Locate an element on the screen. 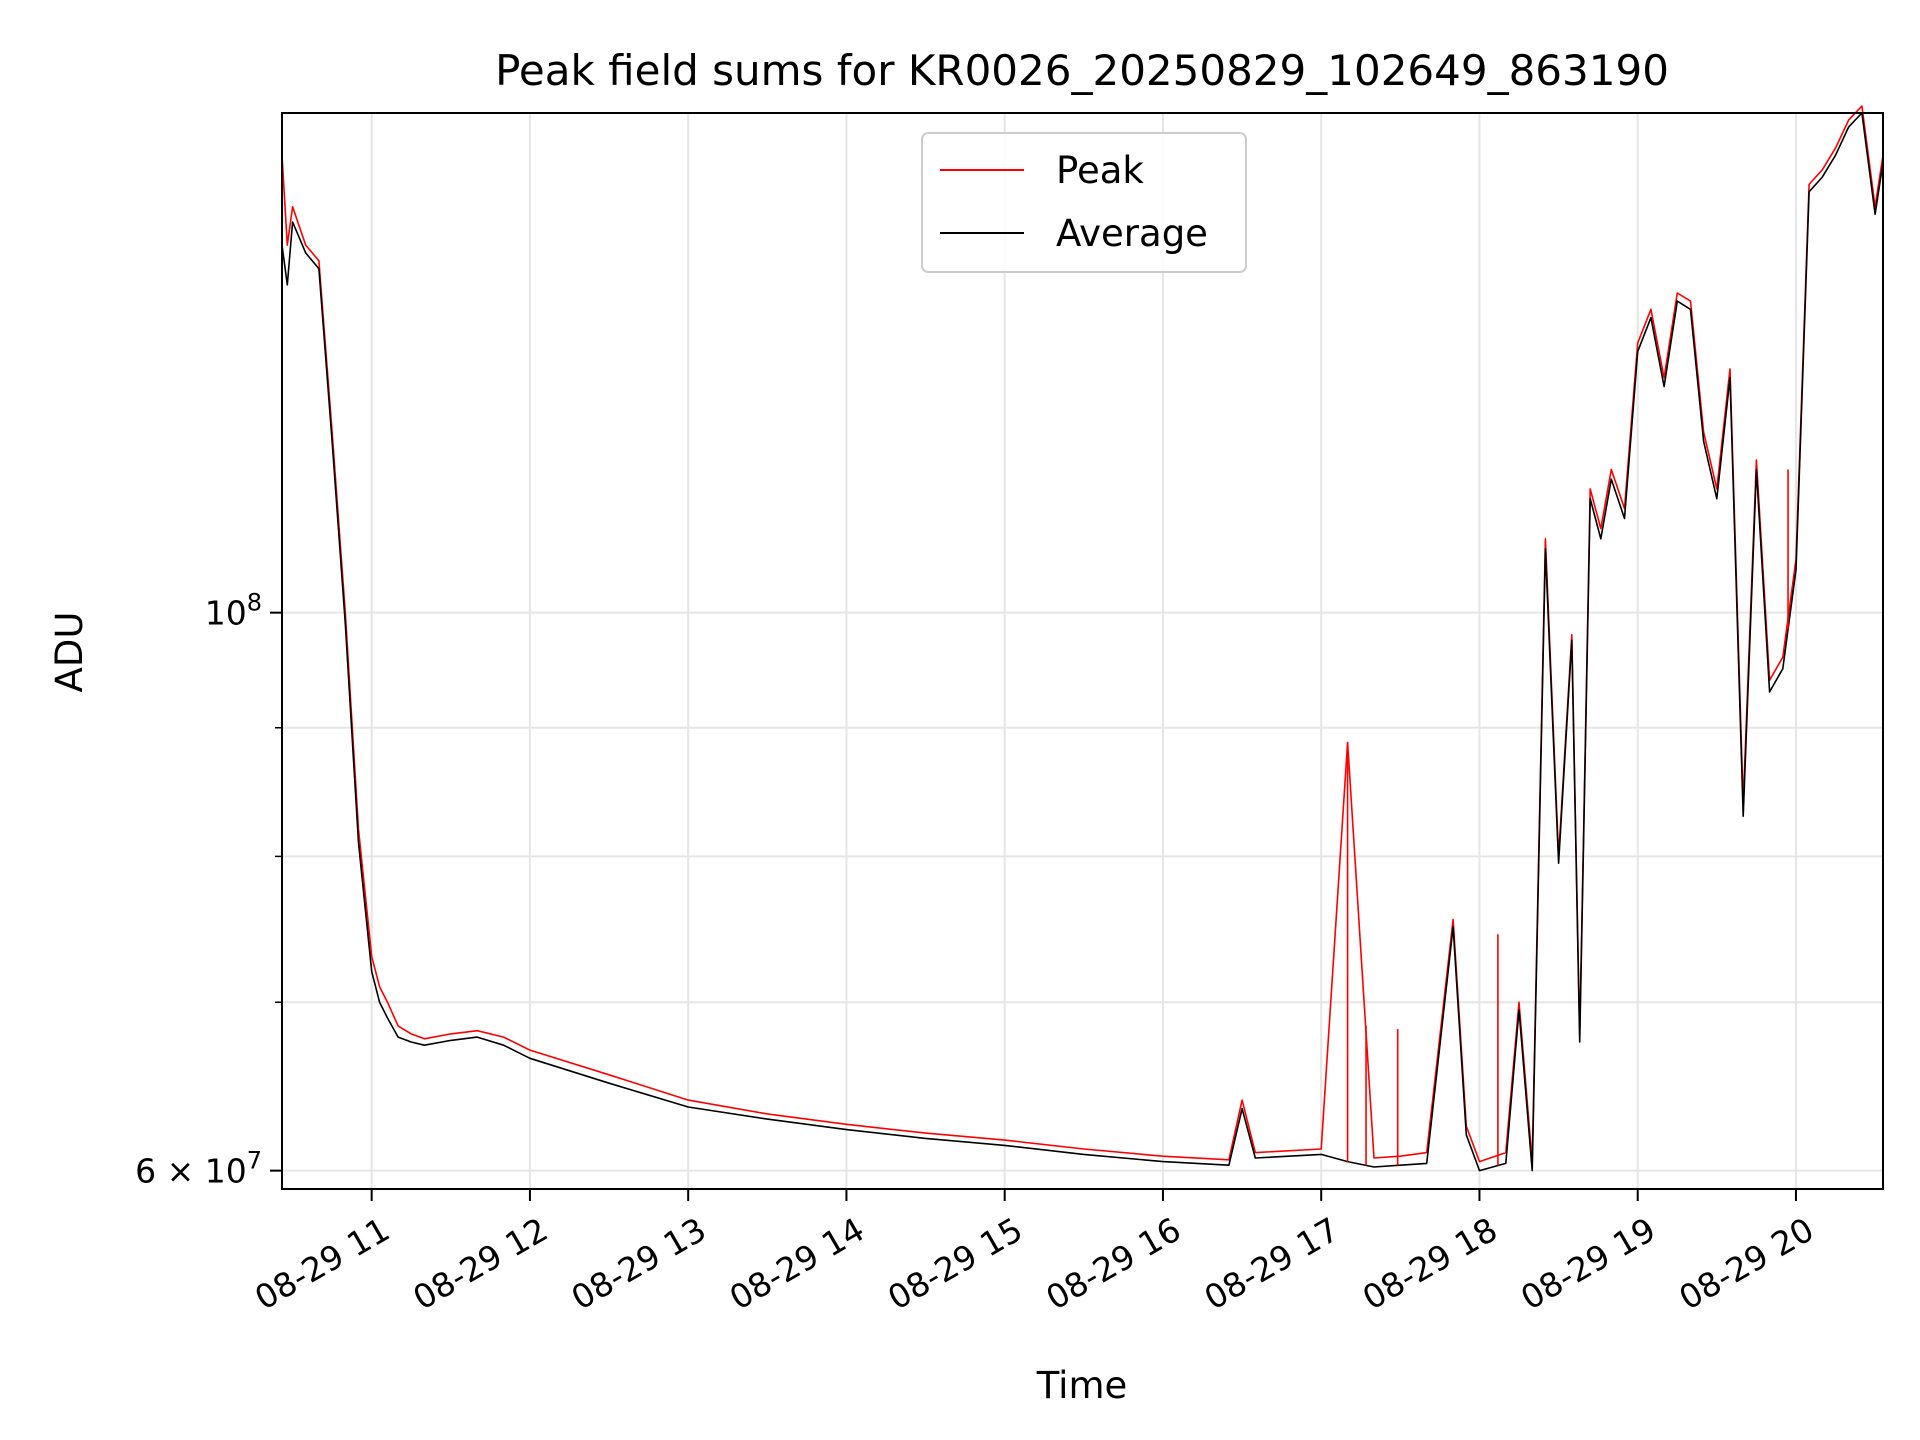  legend: Peak Average is located at coordinates (1084, 202).